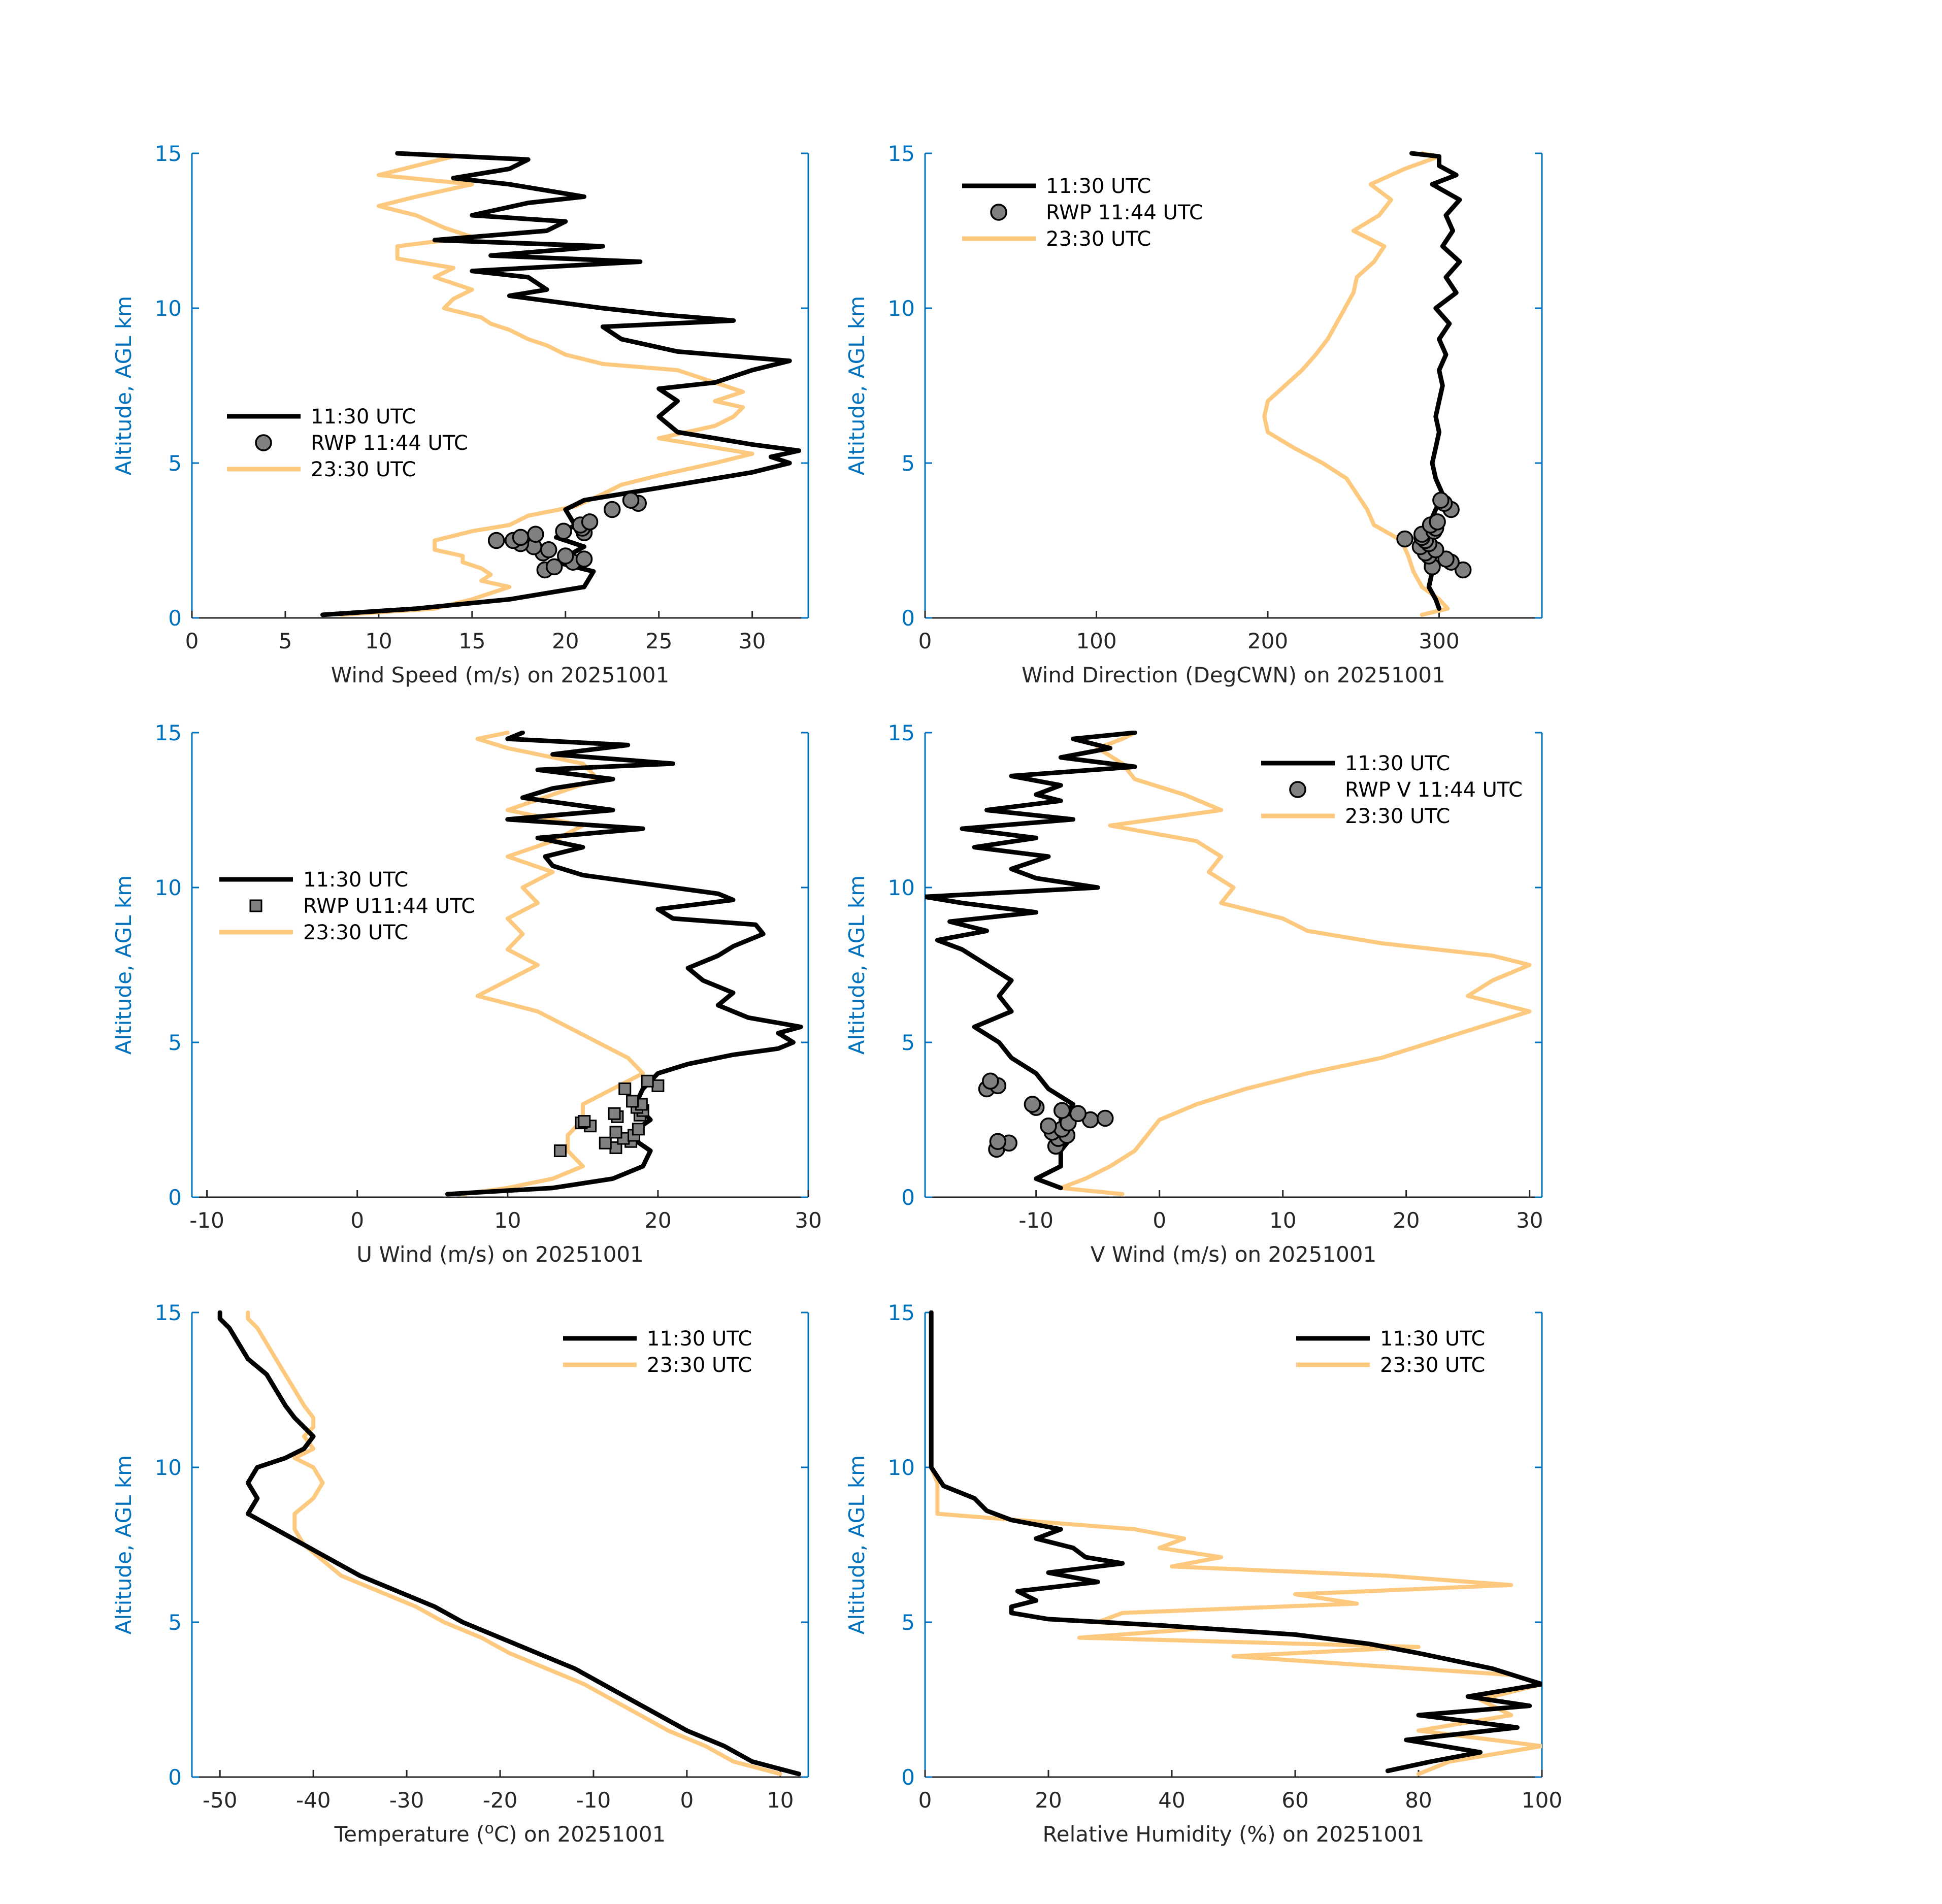  I want to click on legend: 11:30 UTC RWP U11:44 UTC 23:30 UTC, so click(347, 906).